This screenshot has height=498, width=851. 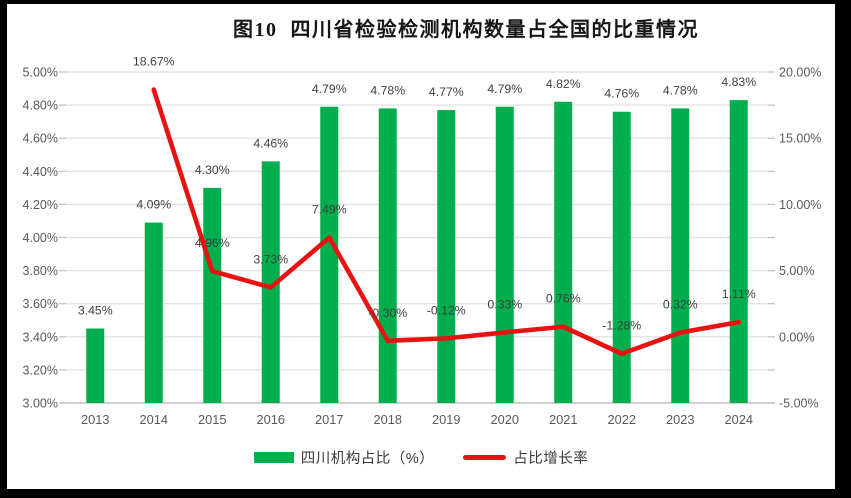 What do you see at coordinates (446, 310) in the screenshot?
I see `line-value-label: -0.12%` at bounding box center [446, 310].